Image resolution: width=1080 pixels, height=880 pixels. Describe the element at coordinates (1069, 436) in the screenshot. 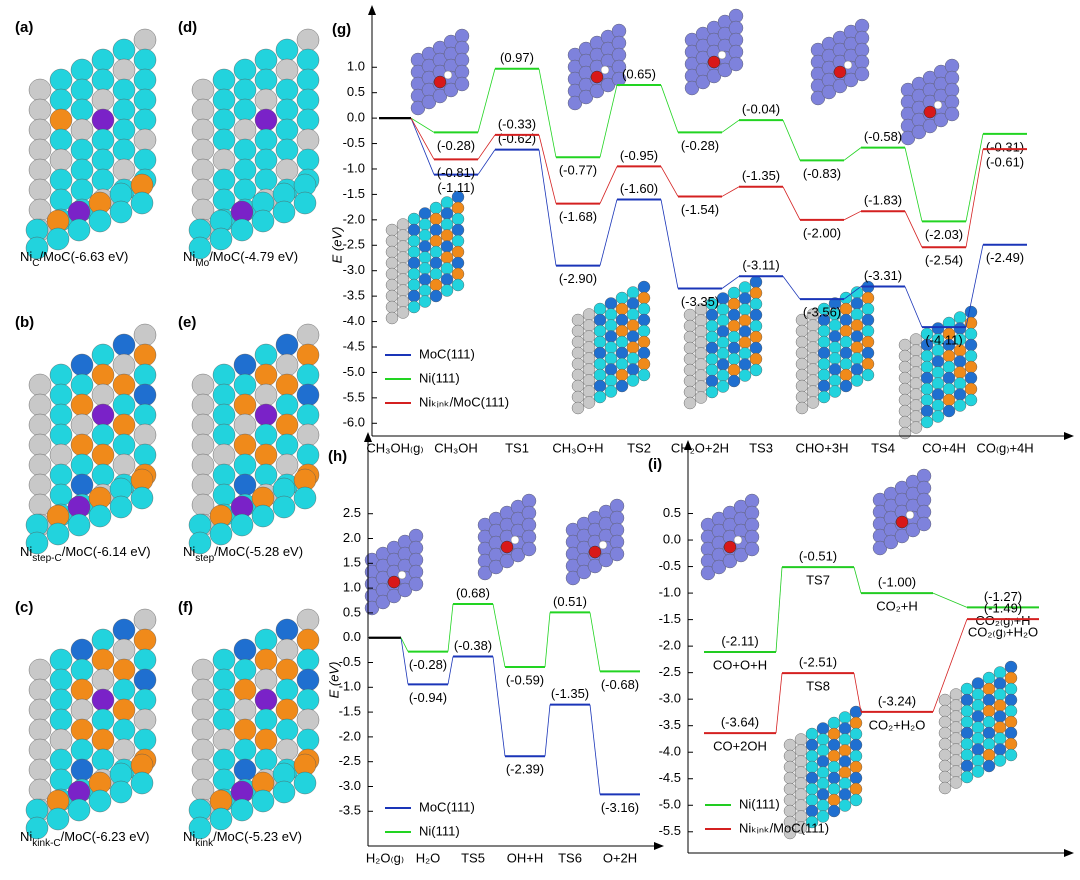

I see `x-axis-arrow` at that location.